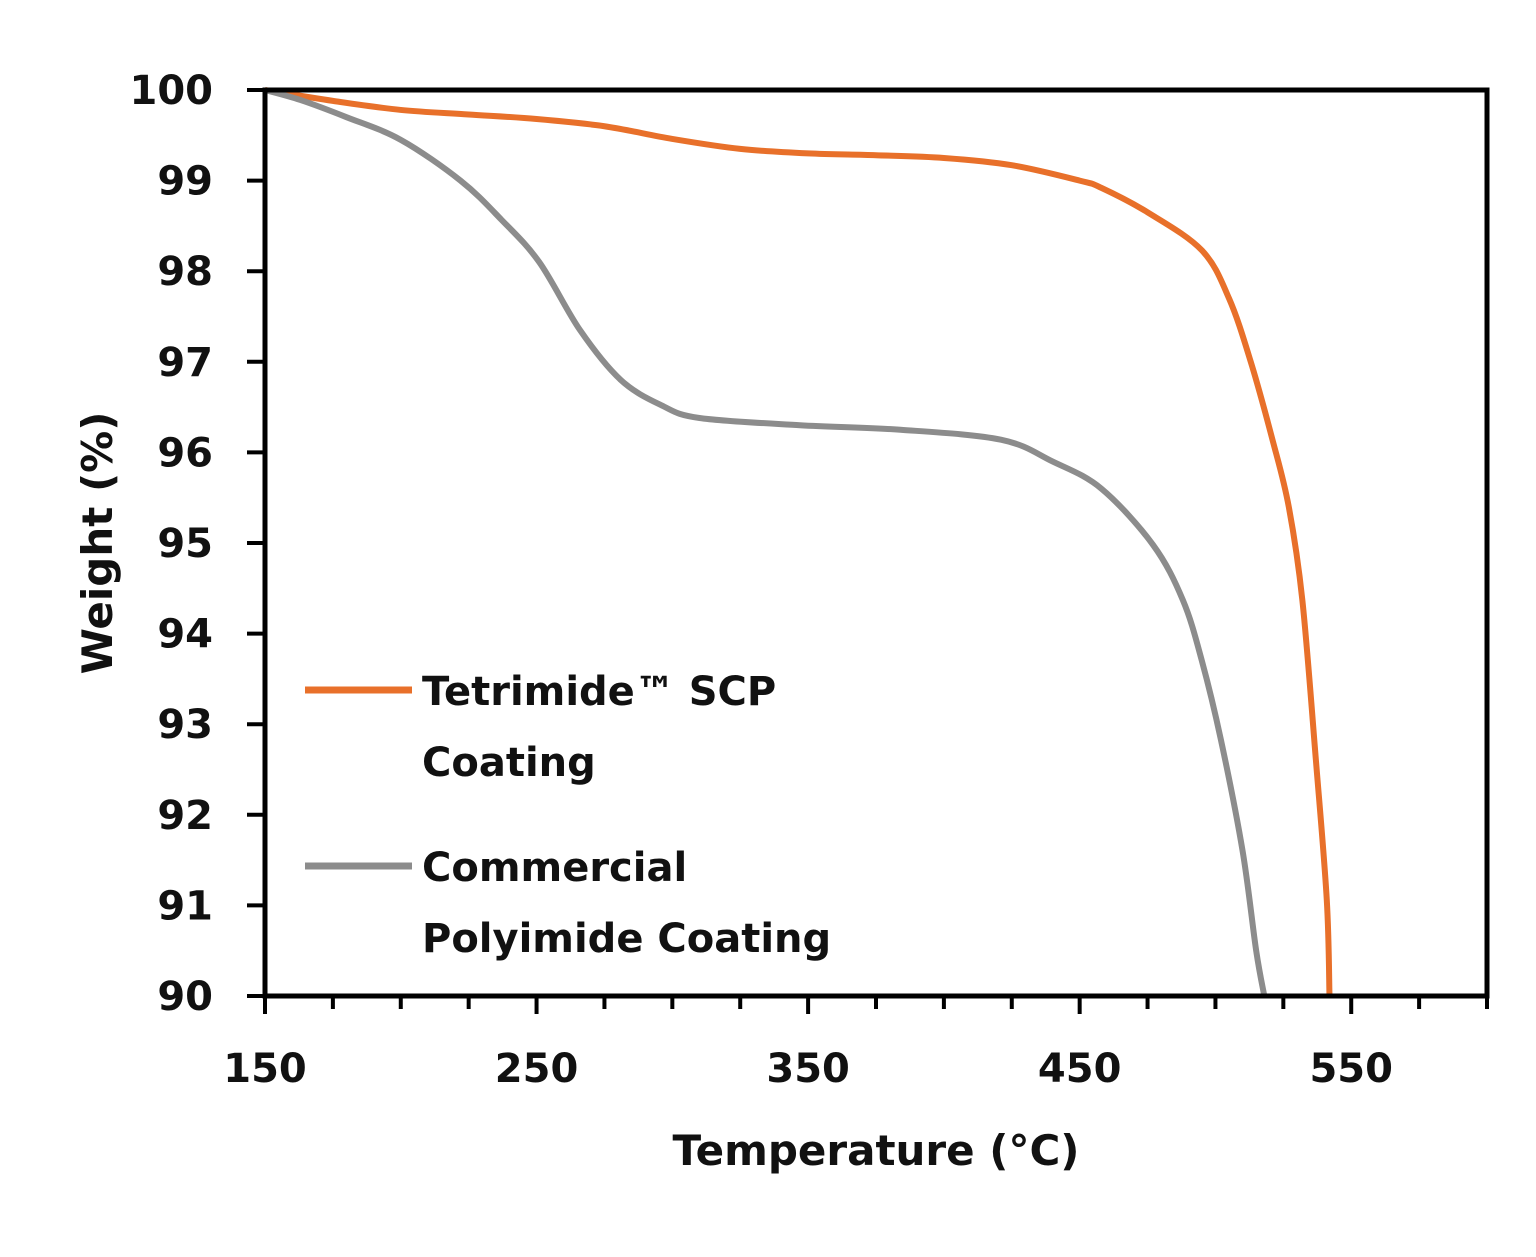 The height and width of the screenshot is (1257, 1536). What do you see at coordinates (185, 544) in the screenshot?
I see `y-tick-label: 95` at bounding box center [185, 544].